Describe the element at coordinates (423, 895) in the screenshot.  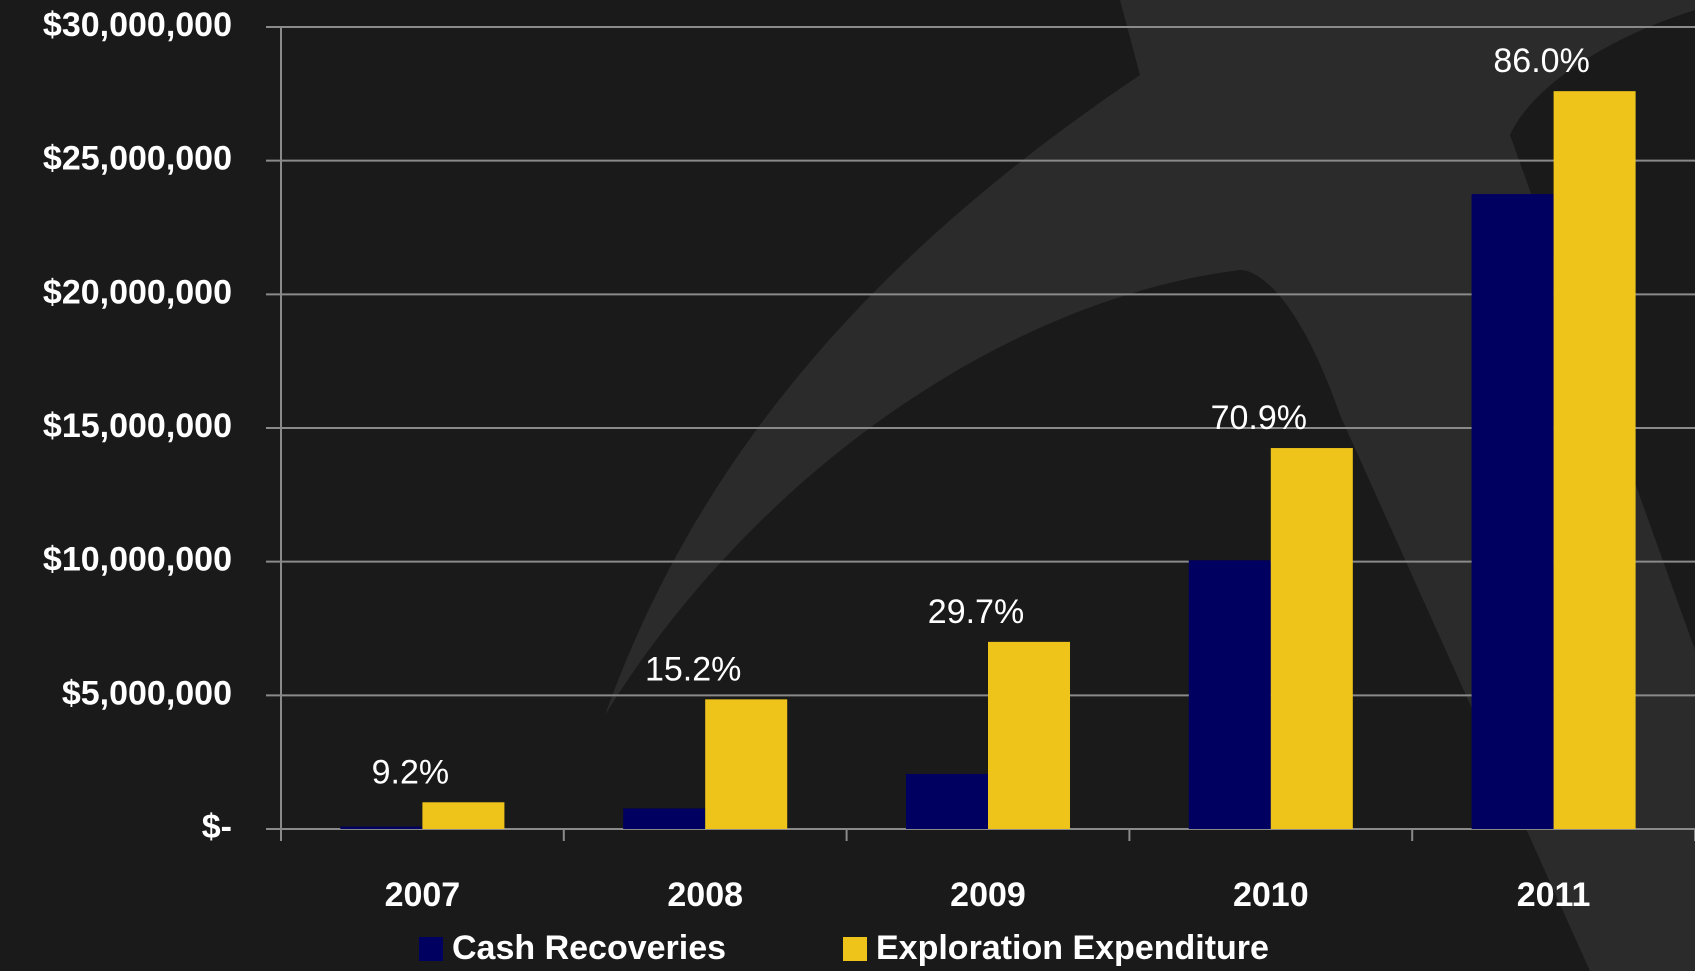
I see `x-tick-label: 2007` at that location.